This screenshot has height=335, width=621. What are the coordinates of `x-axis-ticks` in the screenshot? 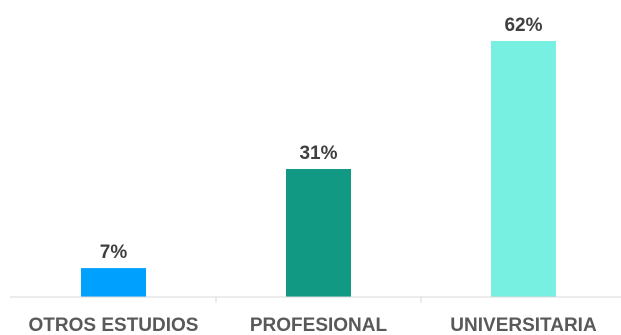 It's located at (318, 300).